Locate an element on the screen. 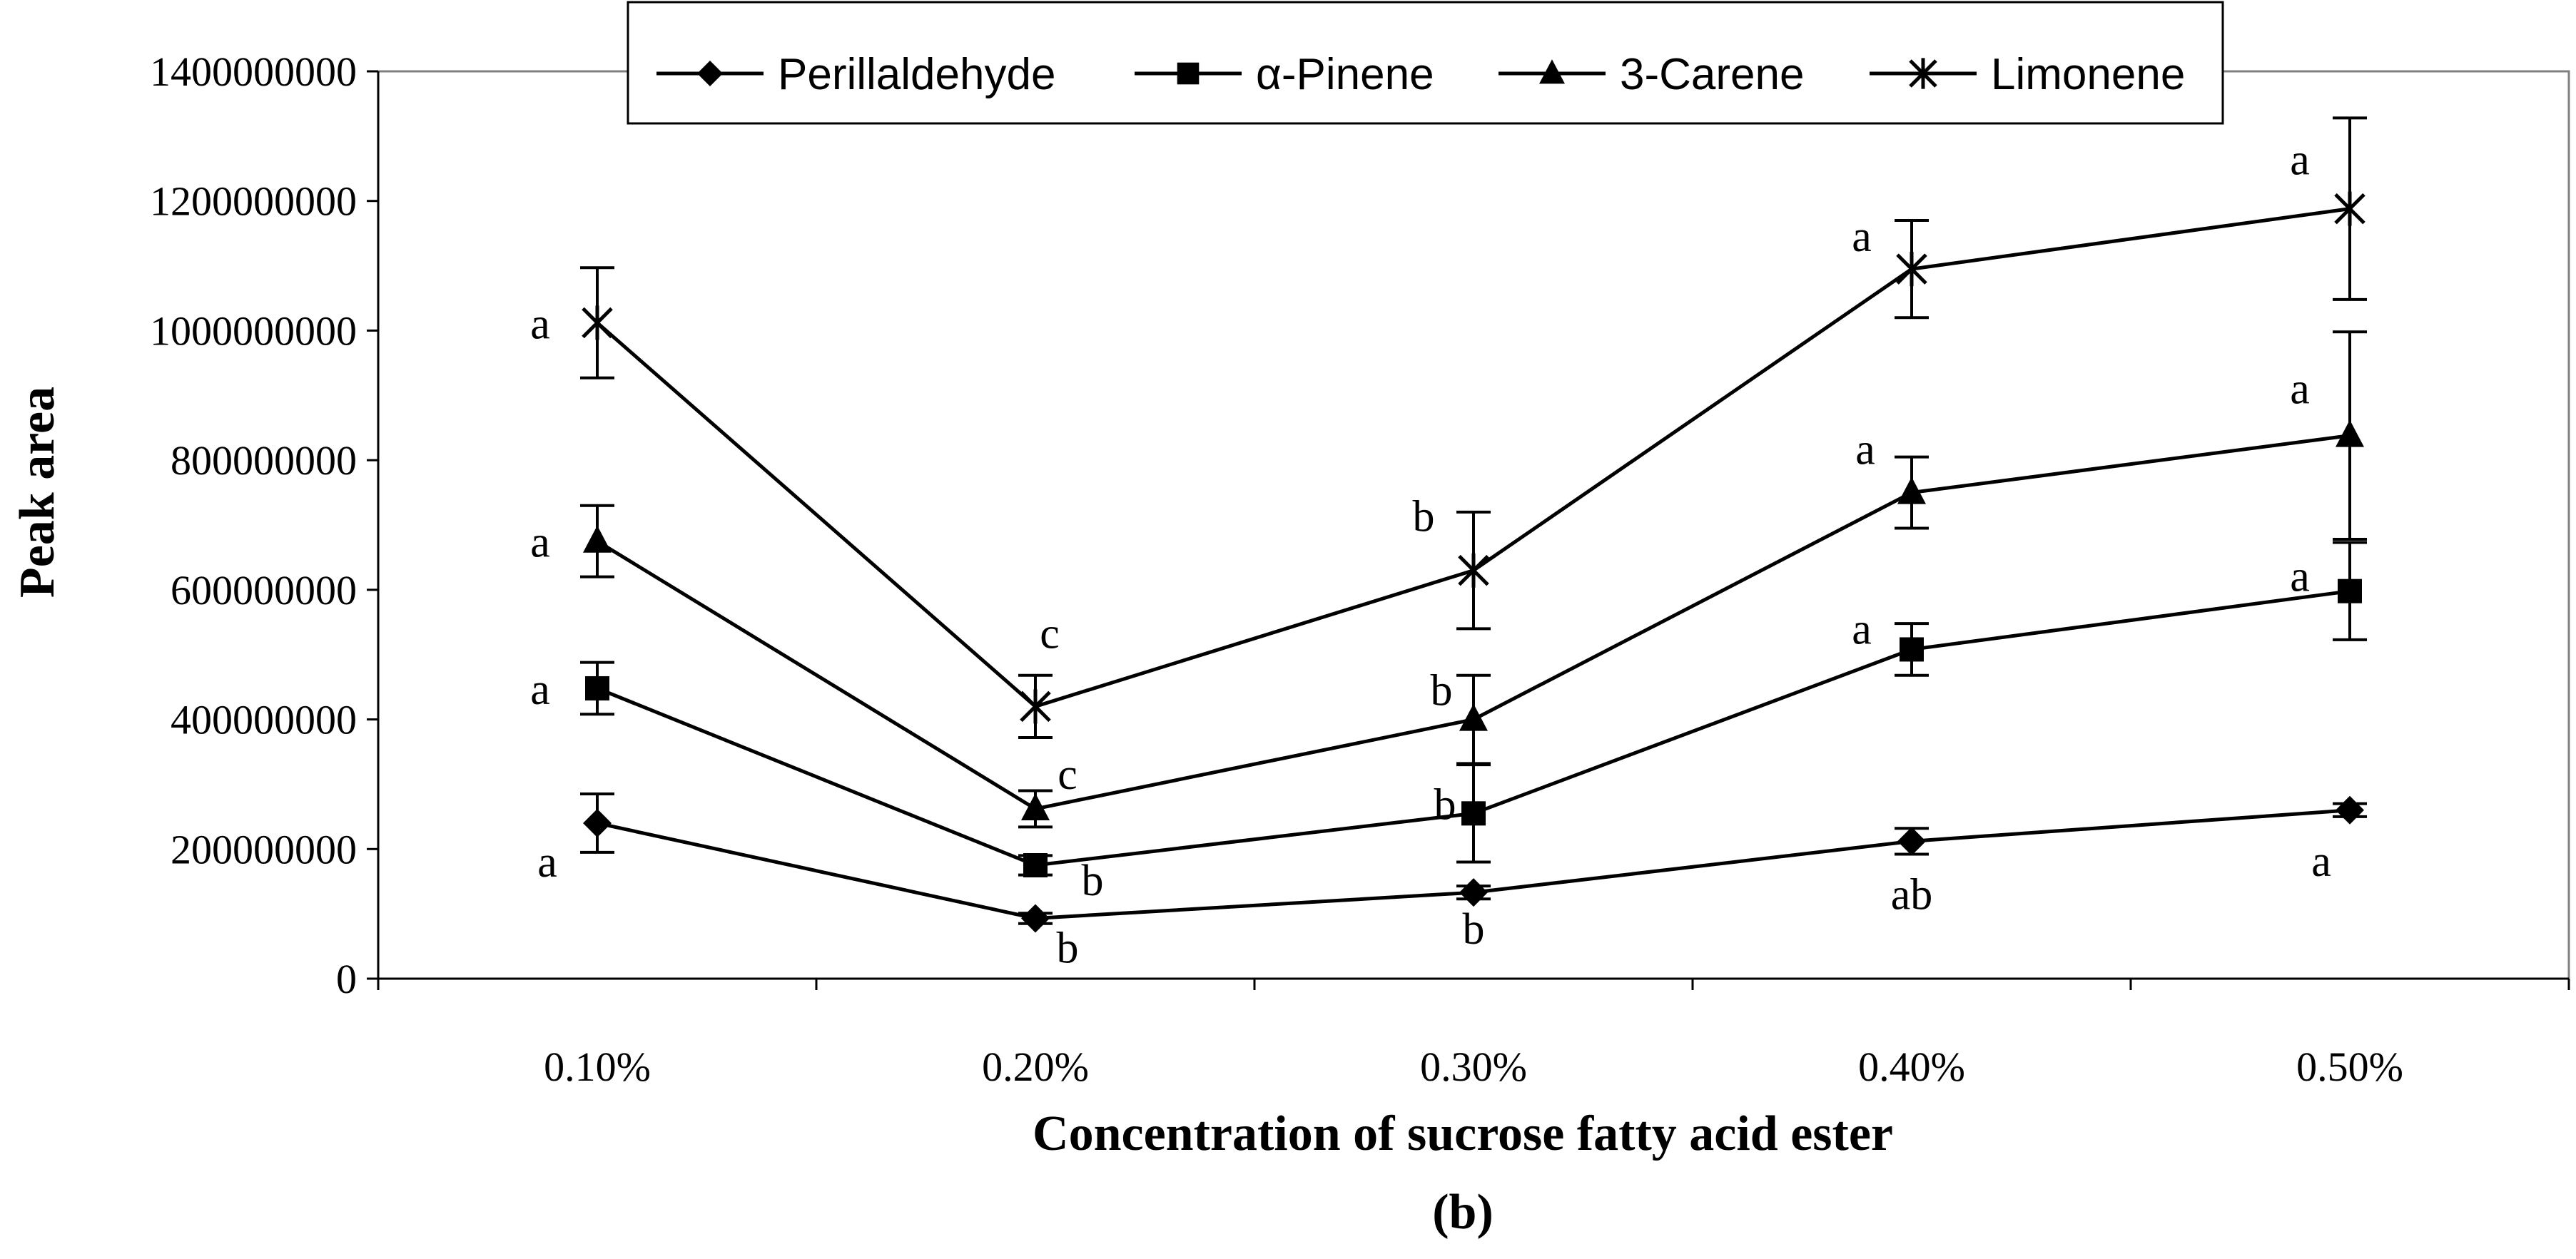 Image resolution: width=2576 pixels, height=1259 pixels. legend-box is located at coordinates (1425, 63).